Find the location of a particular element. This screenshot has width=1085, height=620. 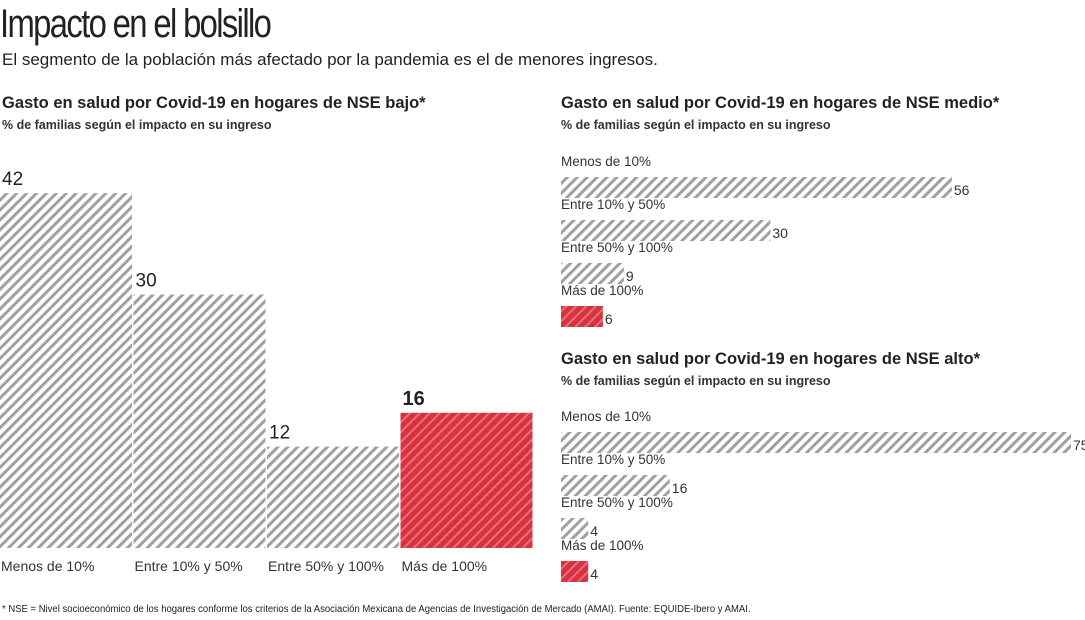

value-label-medio-2: 9 is located at coordinates (630, 276).